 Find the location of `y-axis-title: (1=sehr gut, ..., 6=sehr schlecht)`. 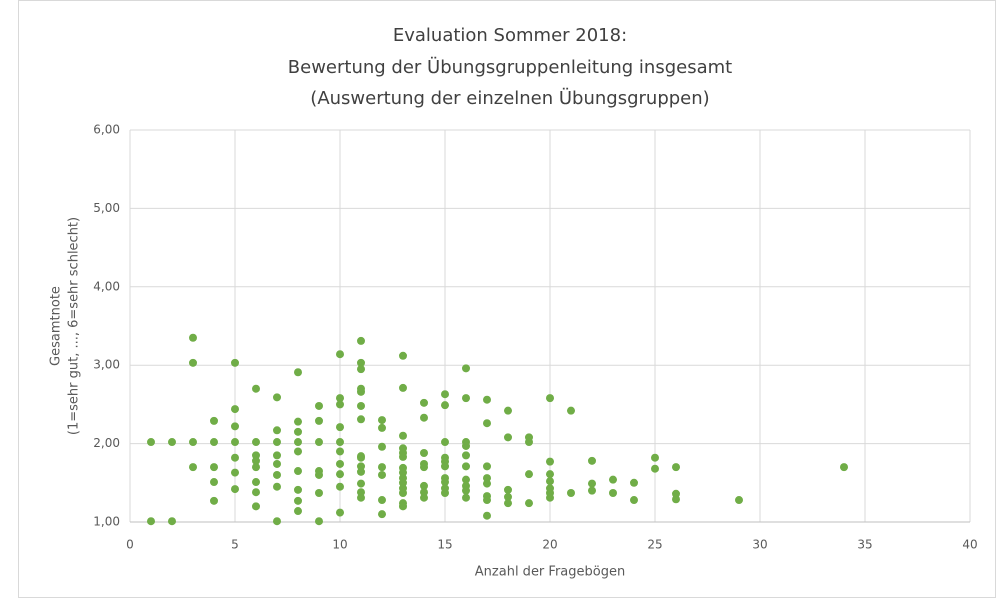

y-axis-title: (1=sehr gut, ..., 6=sehr schlecht) is located at coordinates (74, 326).